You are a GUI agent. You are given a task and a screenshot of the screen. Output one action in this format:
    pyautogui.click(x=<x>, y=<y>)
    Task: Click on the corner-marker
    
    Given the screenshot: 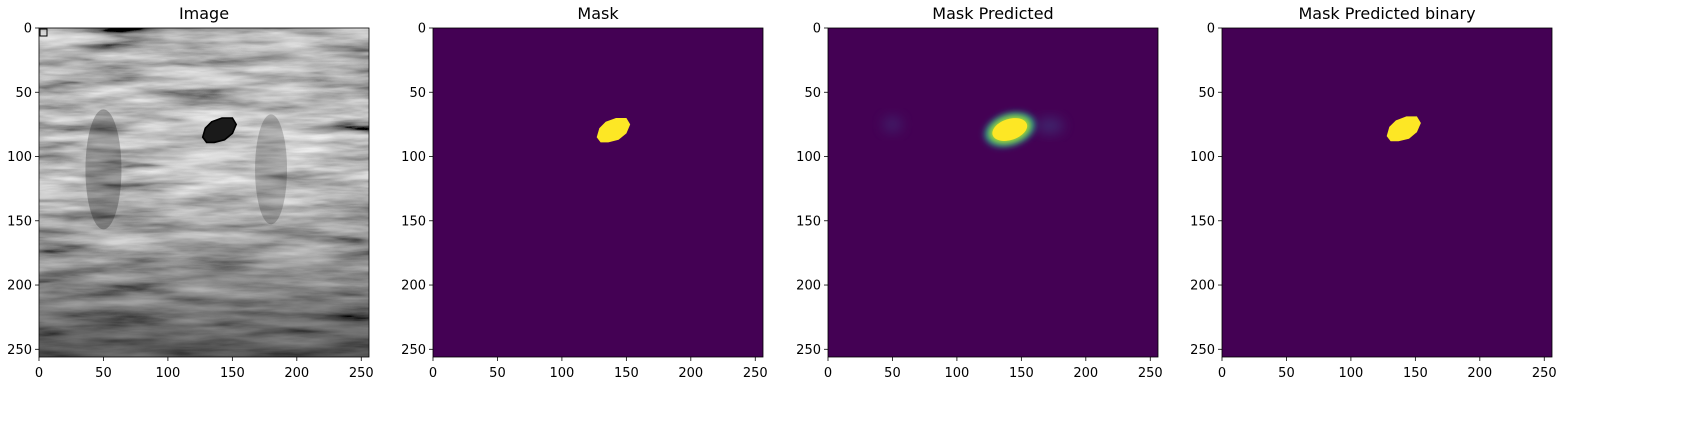 What is the action you would take?
    pyautogui.click(x=43, y=32)
    